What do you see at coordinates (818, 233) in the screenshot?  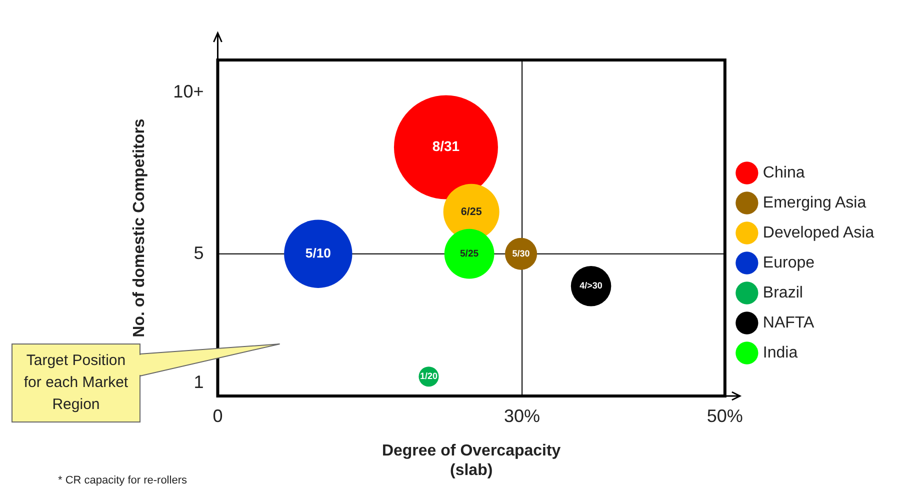 I see `legend-label: Developed Asia` at bounding box center [818, 233].